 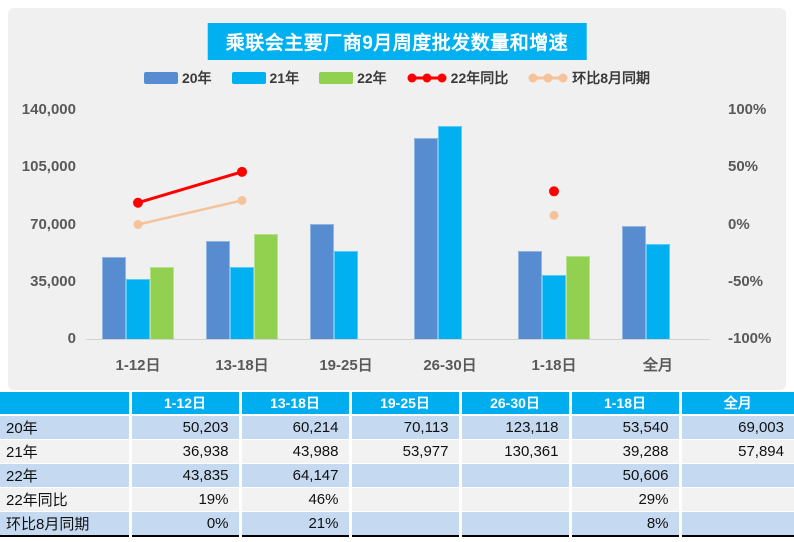 What do you see at coordinates (516, 451) in the screenshot?
I see `table-cell: 130,361` at bounding box center [516, 451].